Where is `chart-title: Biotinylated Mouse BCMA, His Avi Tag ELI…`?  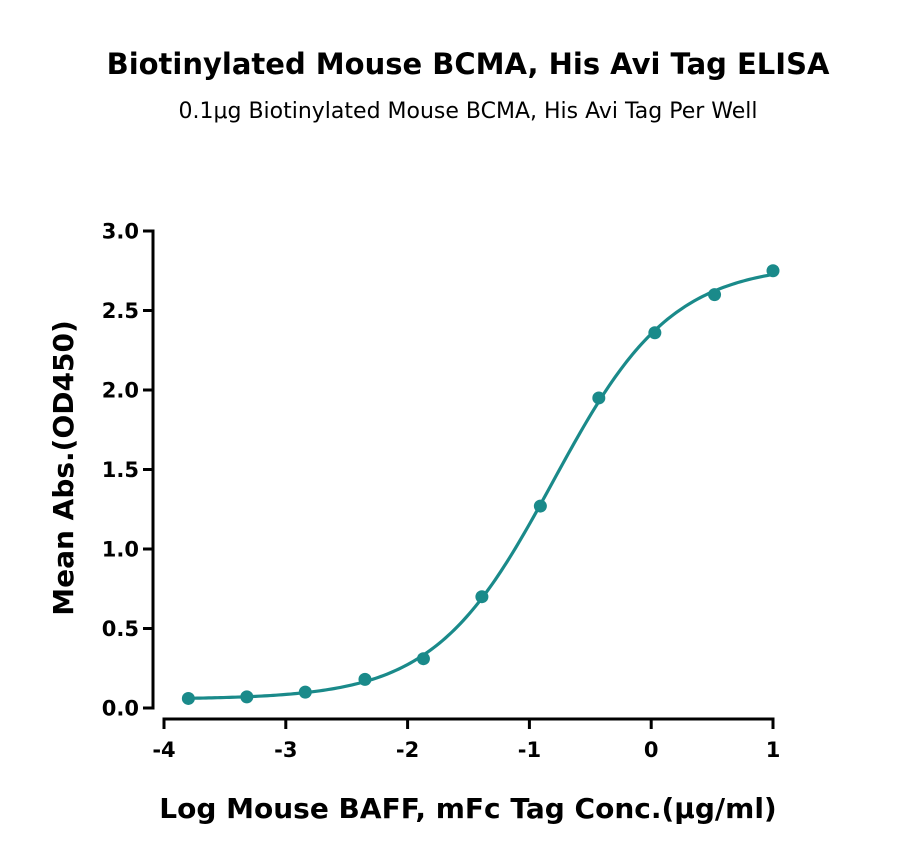
chart-title: Biotinylated Mouse BCMA, His Avi Tag ELI… is located at coordinates (468, 64).